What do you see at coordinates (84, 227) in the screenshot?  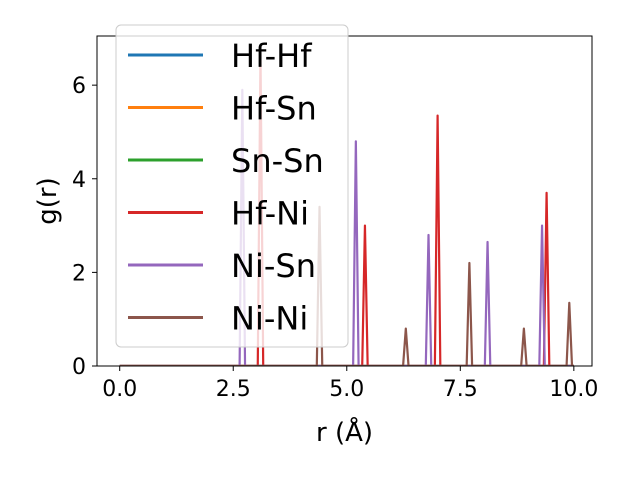 I see `y-axis: 0 2 4 6` at bounding box center [84, 227].